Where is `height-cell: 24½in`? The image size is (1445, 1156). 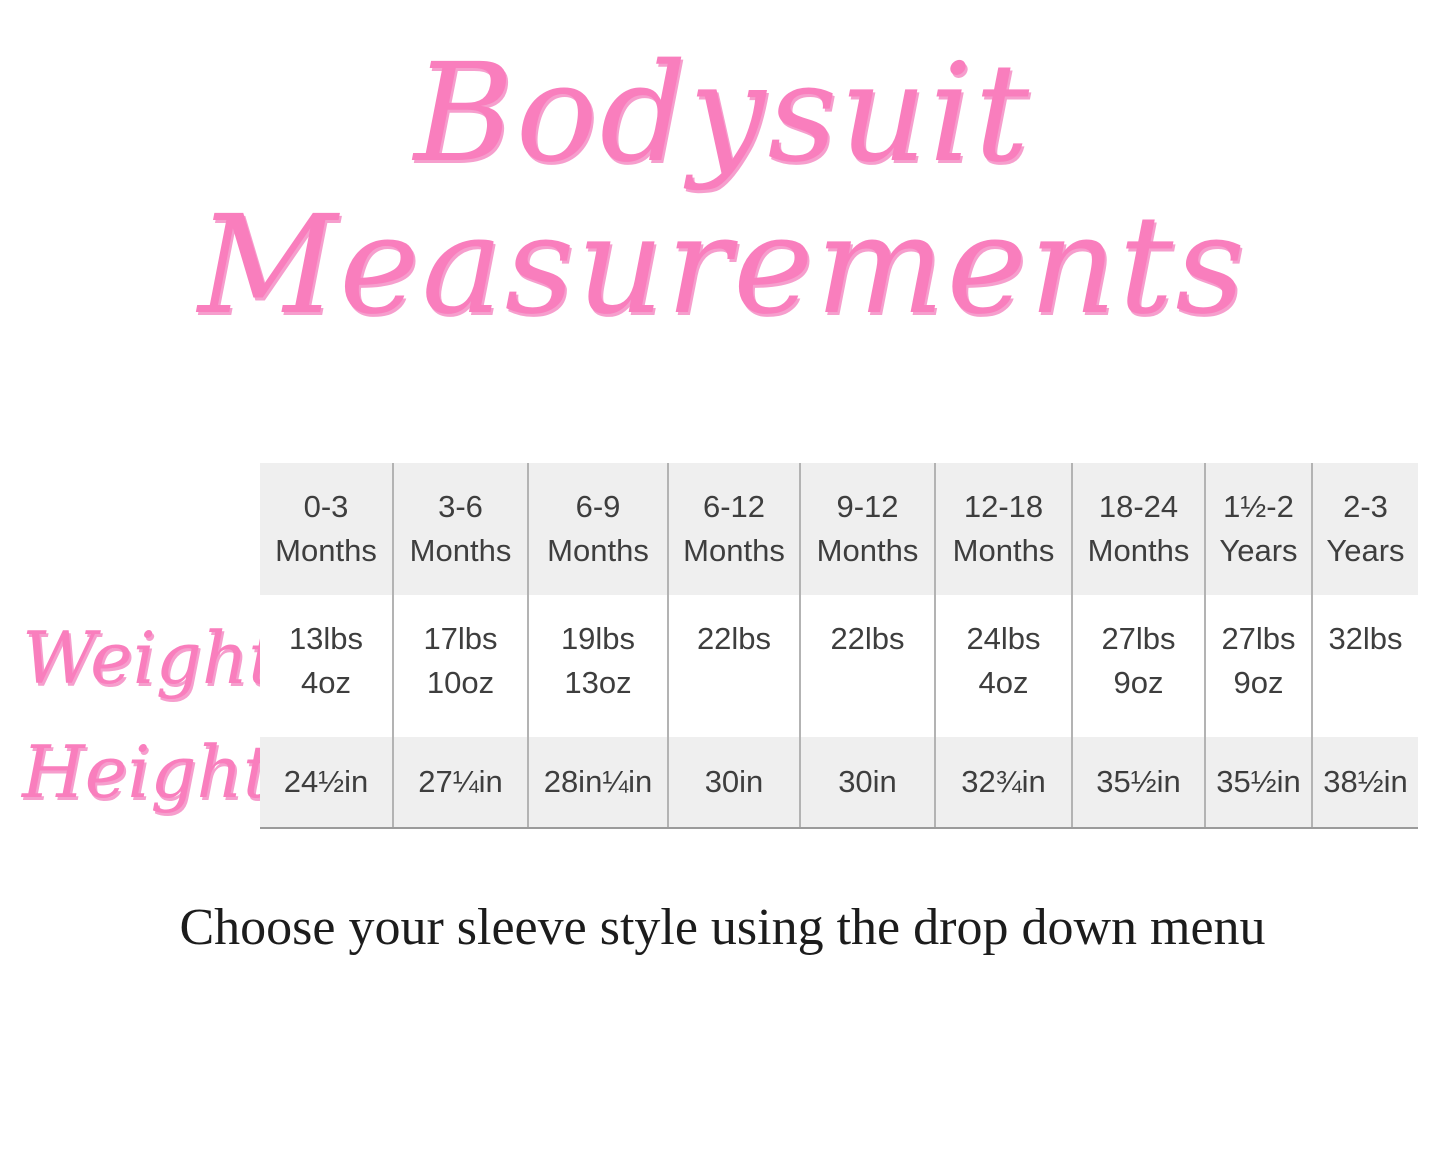 height-cell: 24½in is located at coordinates (327, 783).